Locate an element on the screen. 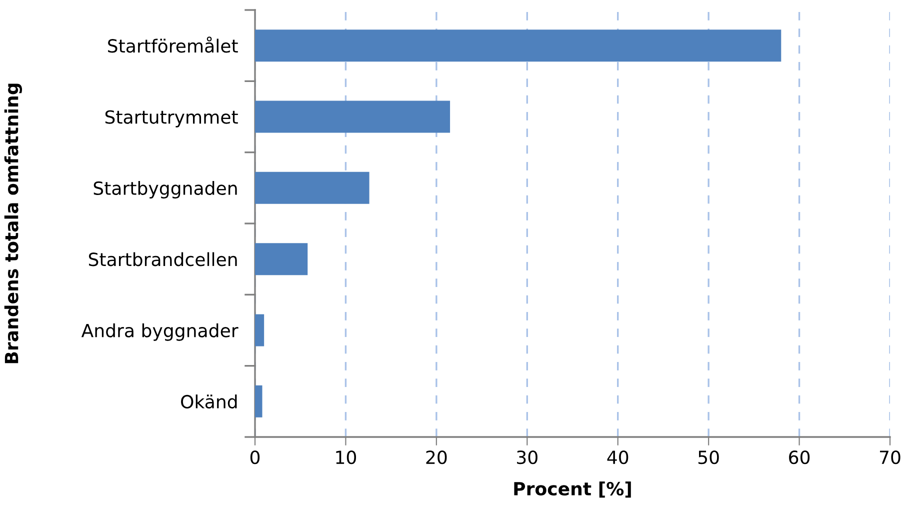 This screenshot has width=907, height=526. x-tick-label: 60 is located at coordinates (799, 457).